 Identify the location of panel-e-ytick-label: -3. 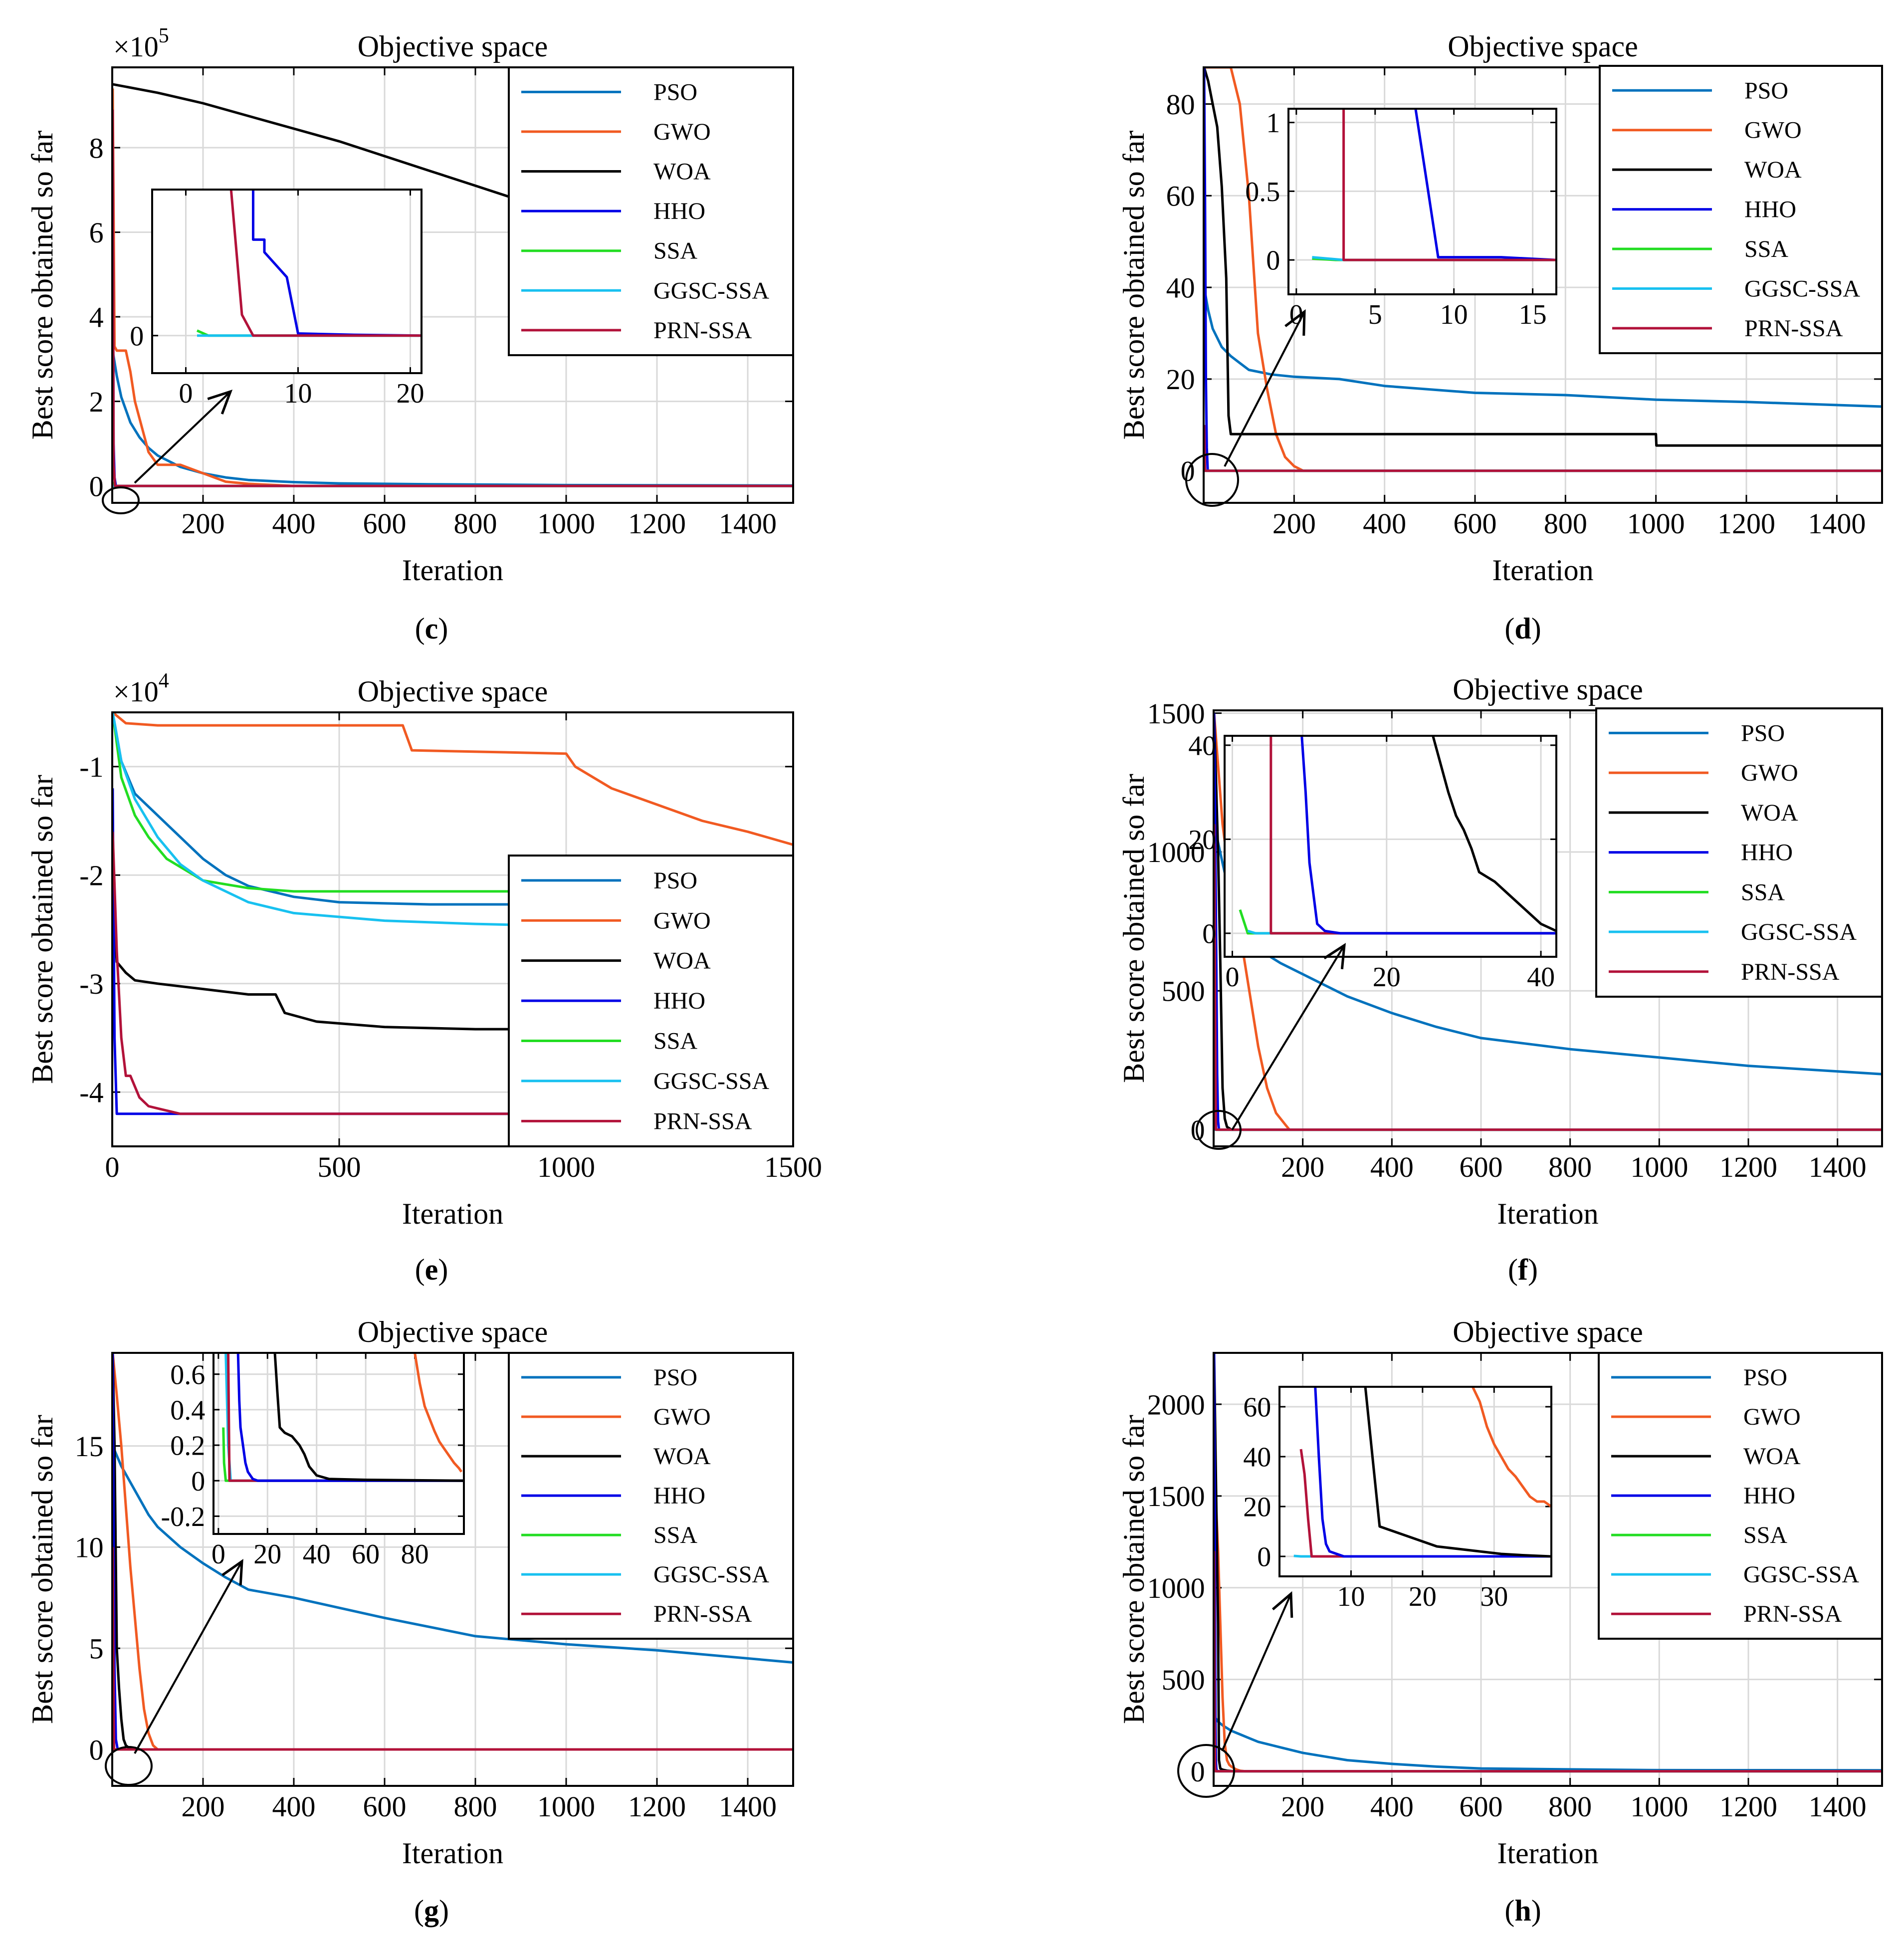
(91, 984).